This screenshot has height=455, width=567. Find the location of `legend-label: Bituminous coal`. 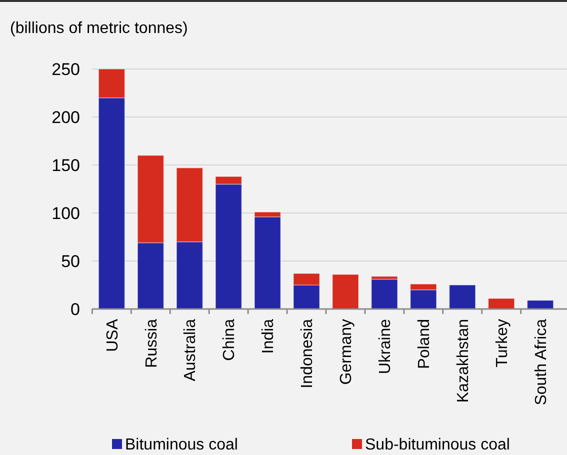

legend-label: Bituminous coal is located at coordinates (181, 445).